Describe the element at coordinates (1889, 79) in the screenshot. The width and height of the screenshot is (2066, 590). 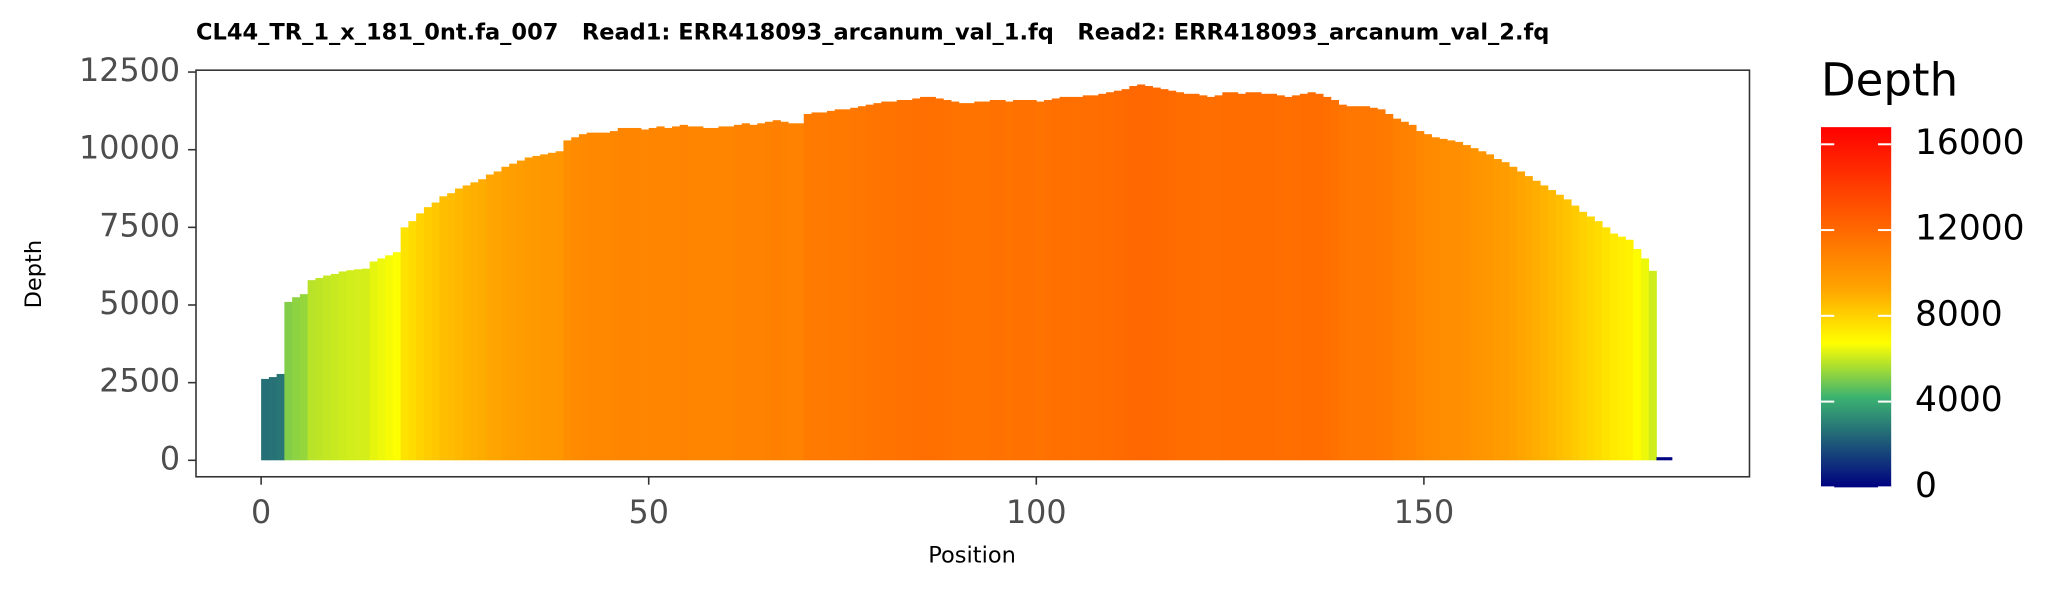
I see `legend-title: Depth` at that location.